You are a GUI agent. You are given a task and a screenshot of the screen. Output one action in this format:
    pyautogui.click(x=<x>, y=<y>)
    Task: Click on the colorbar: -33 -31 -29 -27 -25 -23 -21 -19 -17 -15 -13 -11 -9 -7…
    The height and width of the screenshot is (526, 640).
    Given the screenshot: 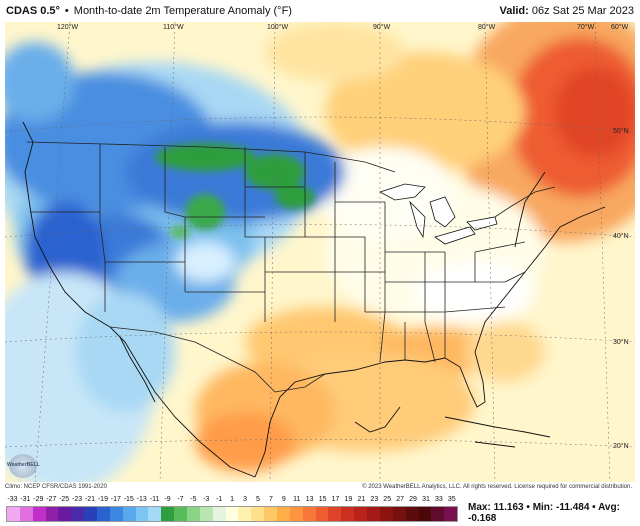 What is the action you would take?
    pyautogui.click(x=232, y=509)
    